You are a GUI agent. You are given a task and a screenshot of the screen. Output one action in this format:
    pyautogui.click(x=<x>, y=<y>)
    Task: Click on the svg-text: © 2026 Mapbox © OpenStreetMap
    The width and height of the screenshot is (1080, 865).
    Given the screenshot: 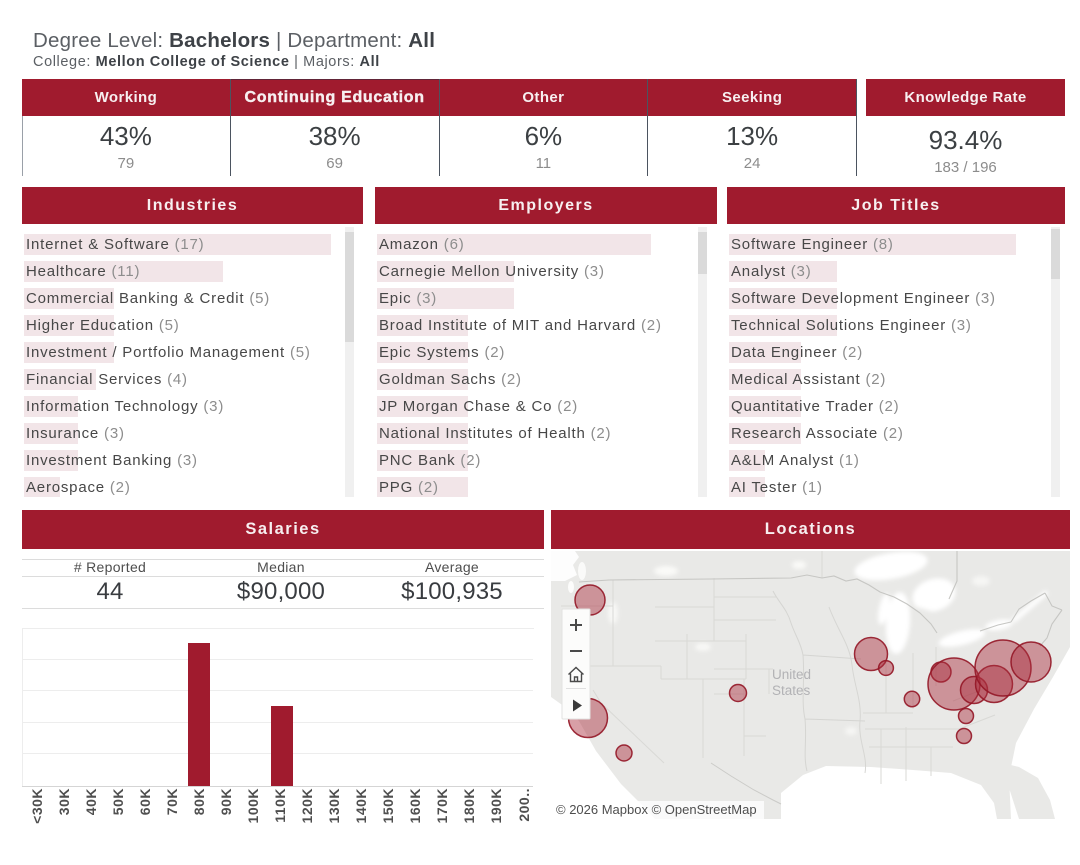 What is the action you would take?
    pyautogui.click(x=656, y=809)
    